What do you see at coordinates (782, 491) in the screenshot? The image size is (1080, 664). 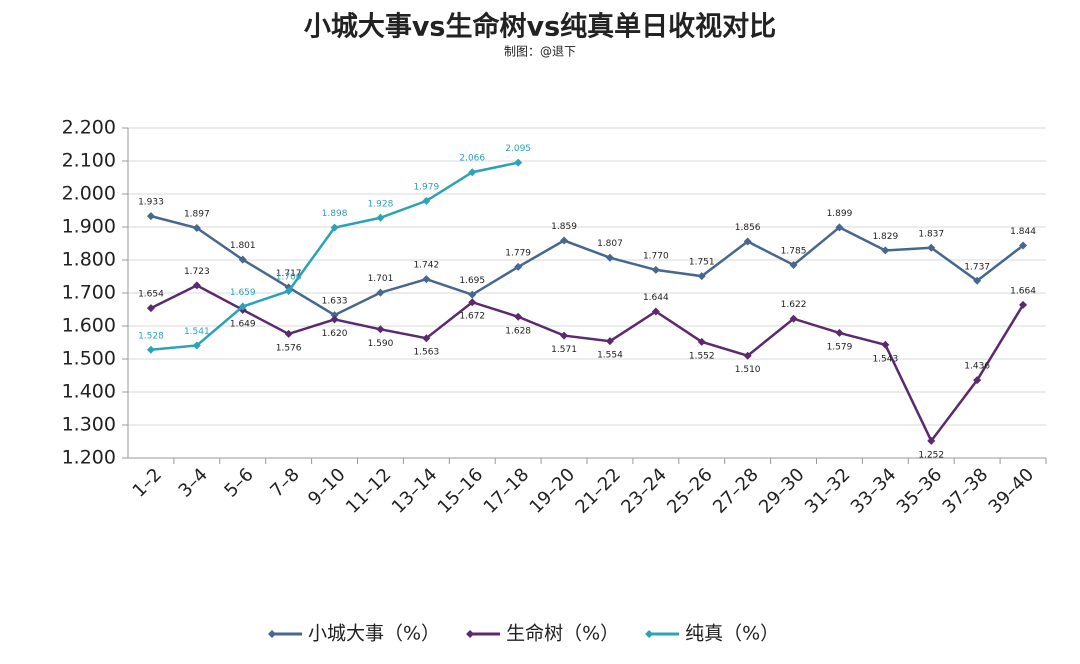 I see `x-tick-label: 29–30` at bounding box center [782, 491].